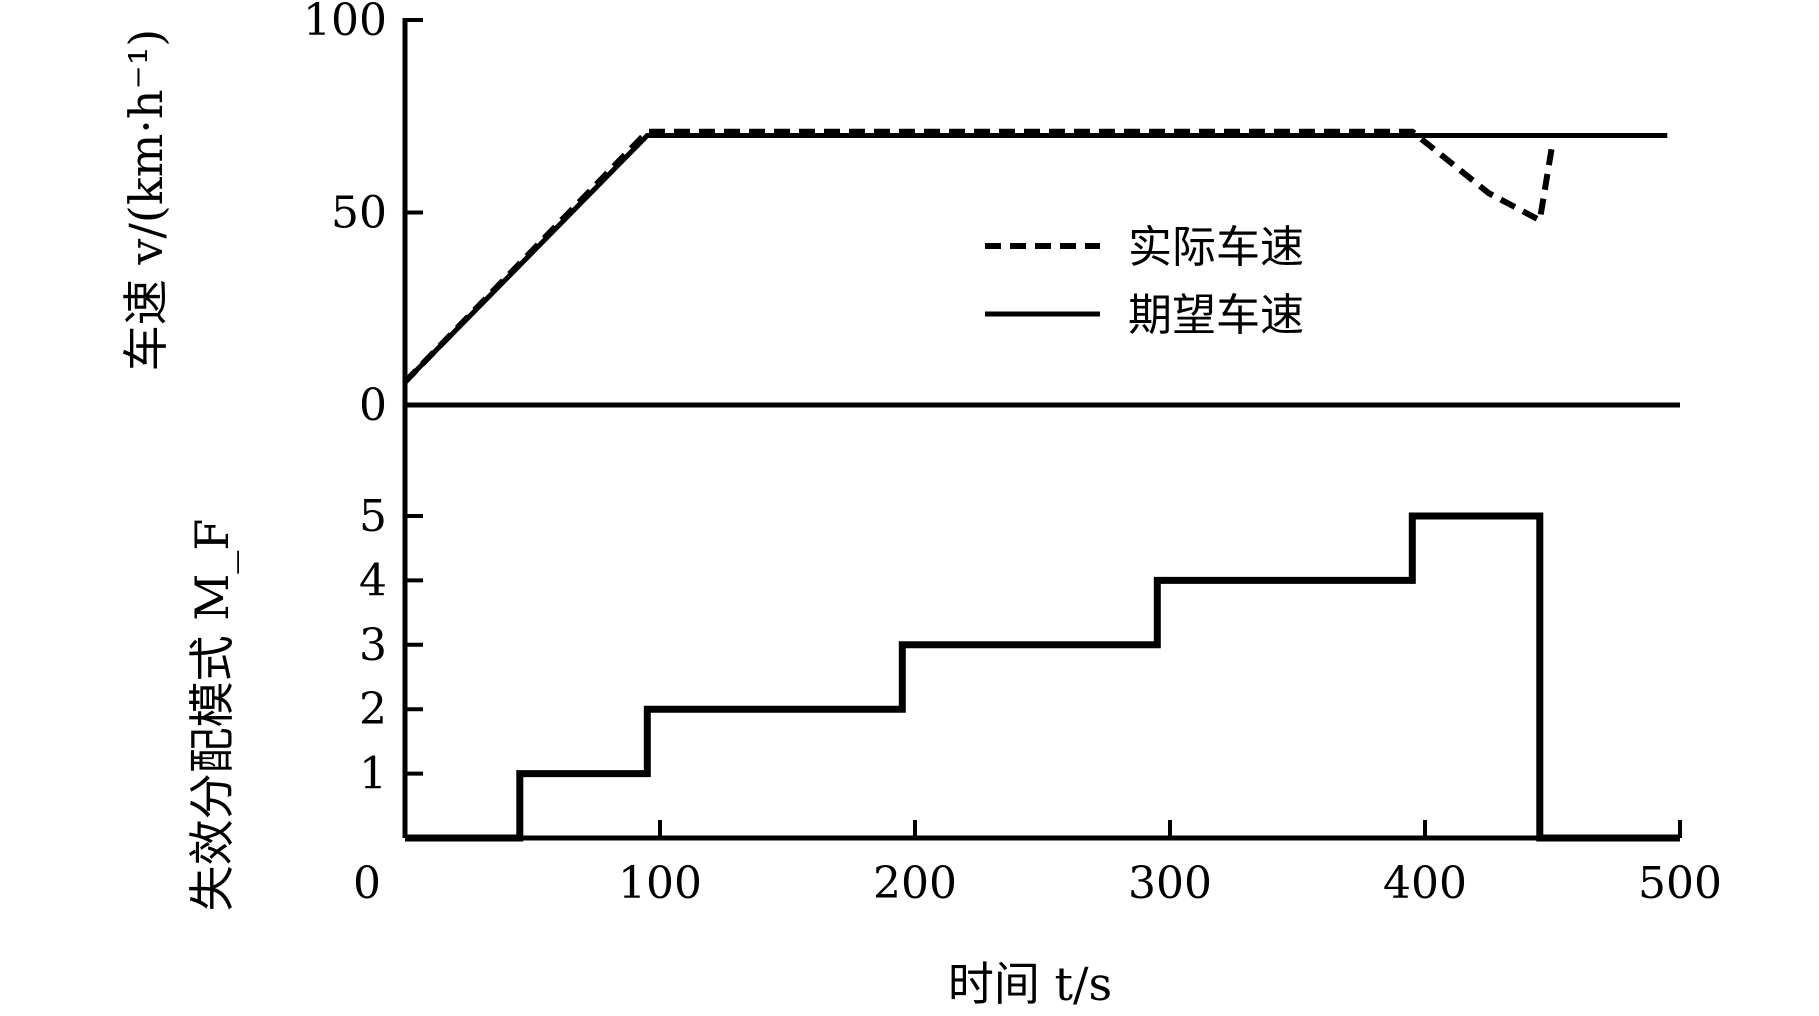  Describe the element at coordinates (345, 23) in the screenshot. I see `speed-tick-label: 100` at that location.